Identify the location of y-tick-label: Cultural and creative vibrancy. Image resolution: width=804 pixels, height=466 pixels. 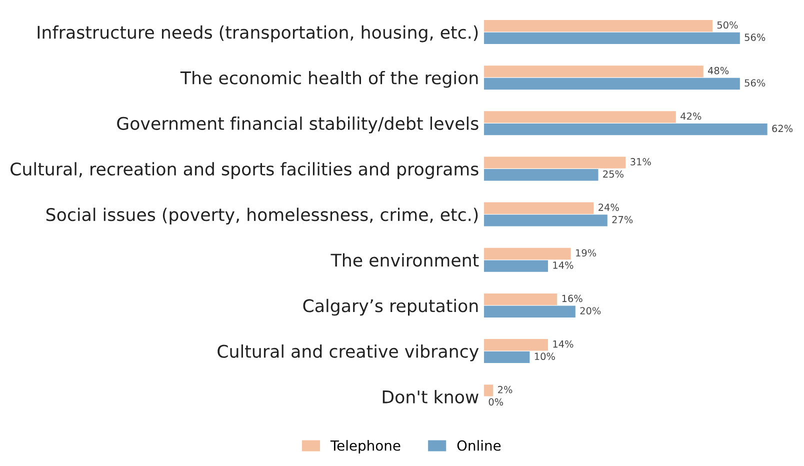
(348, 353).